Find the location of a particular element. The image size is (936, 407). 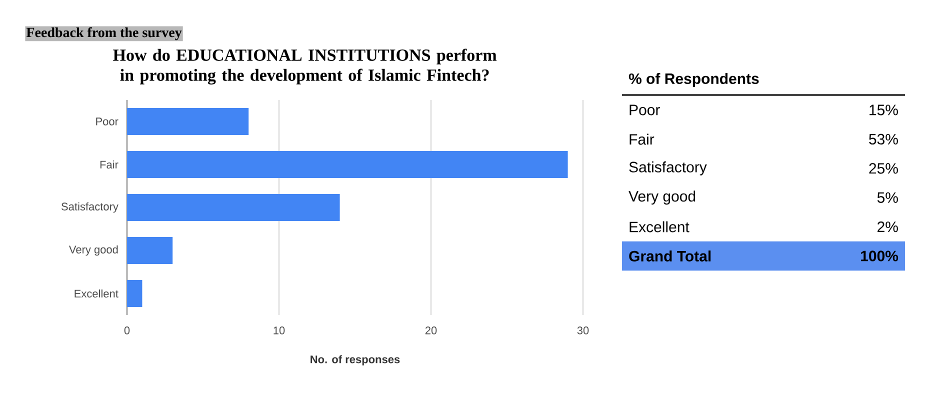

category-label: Very good is located at coordinates (662, 197).